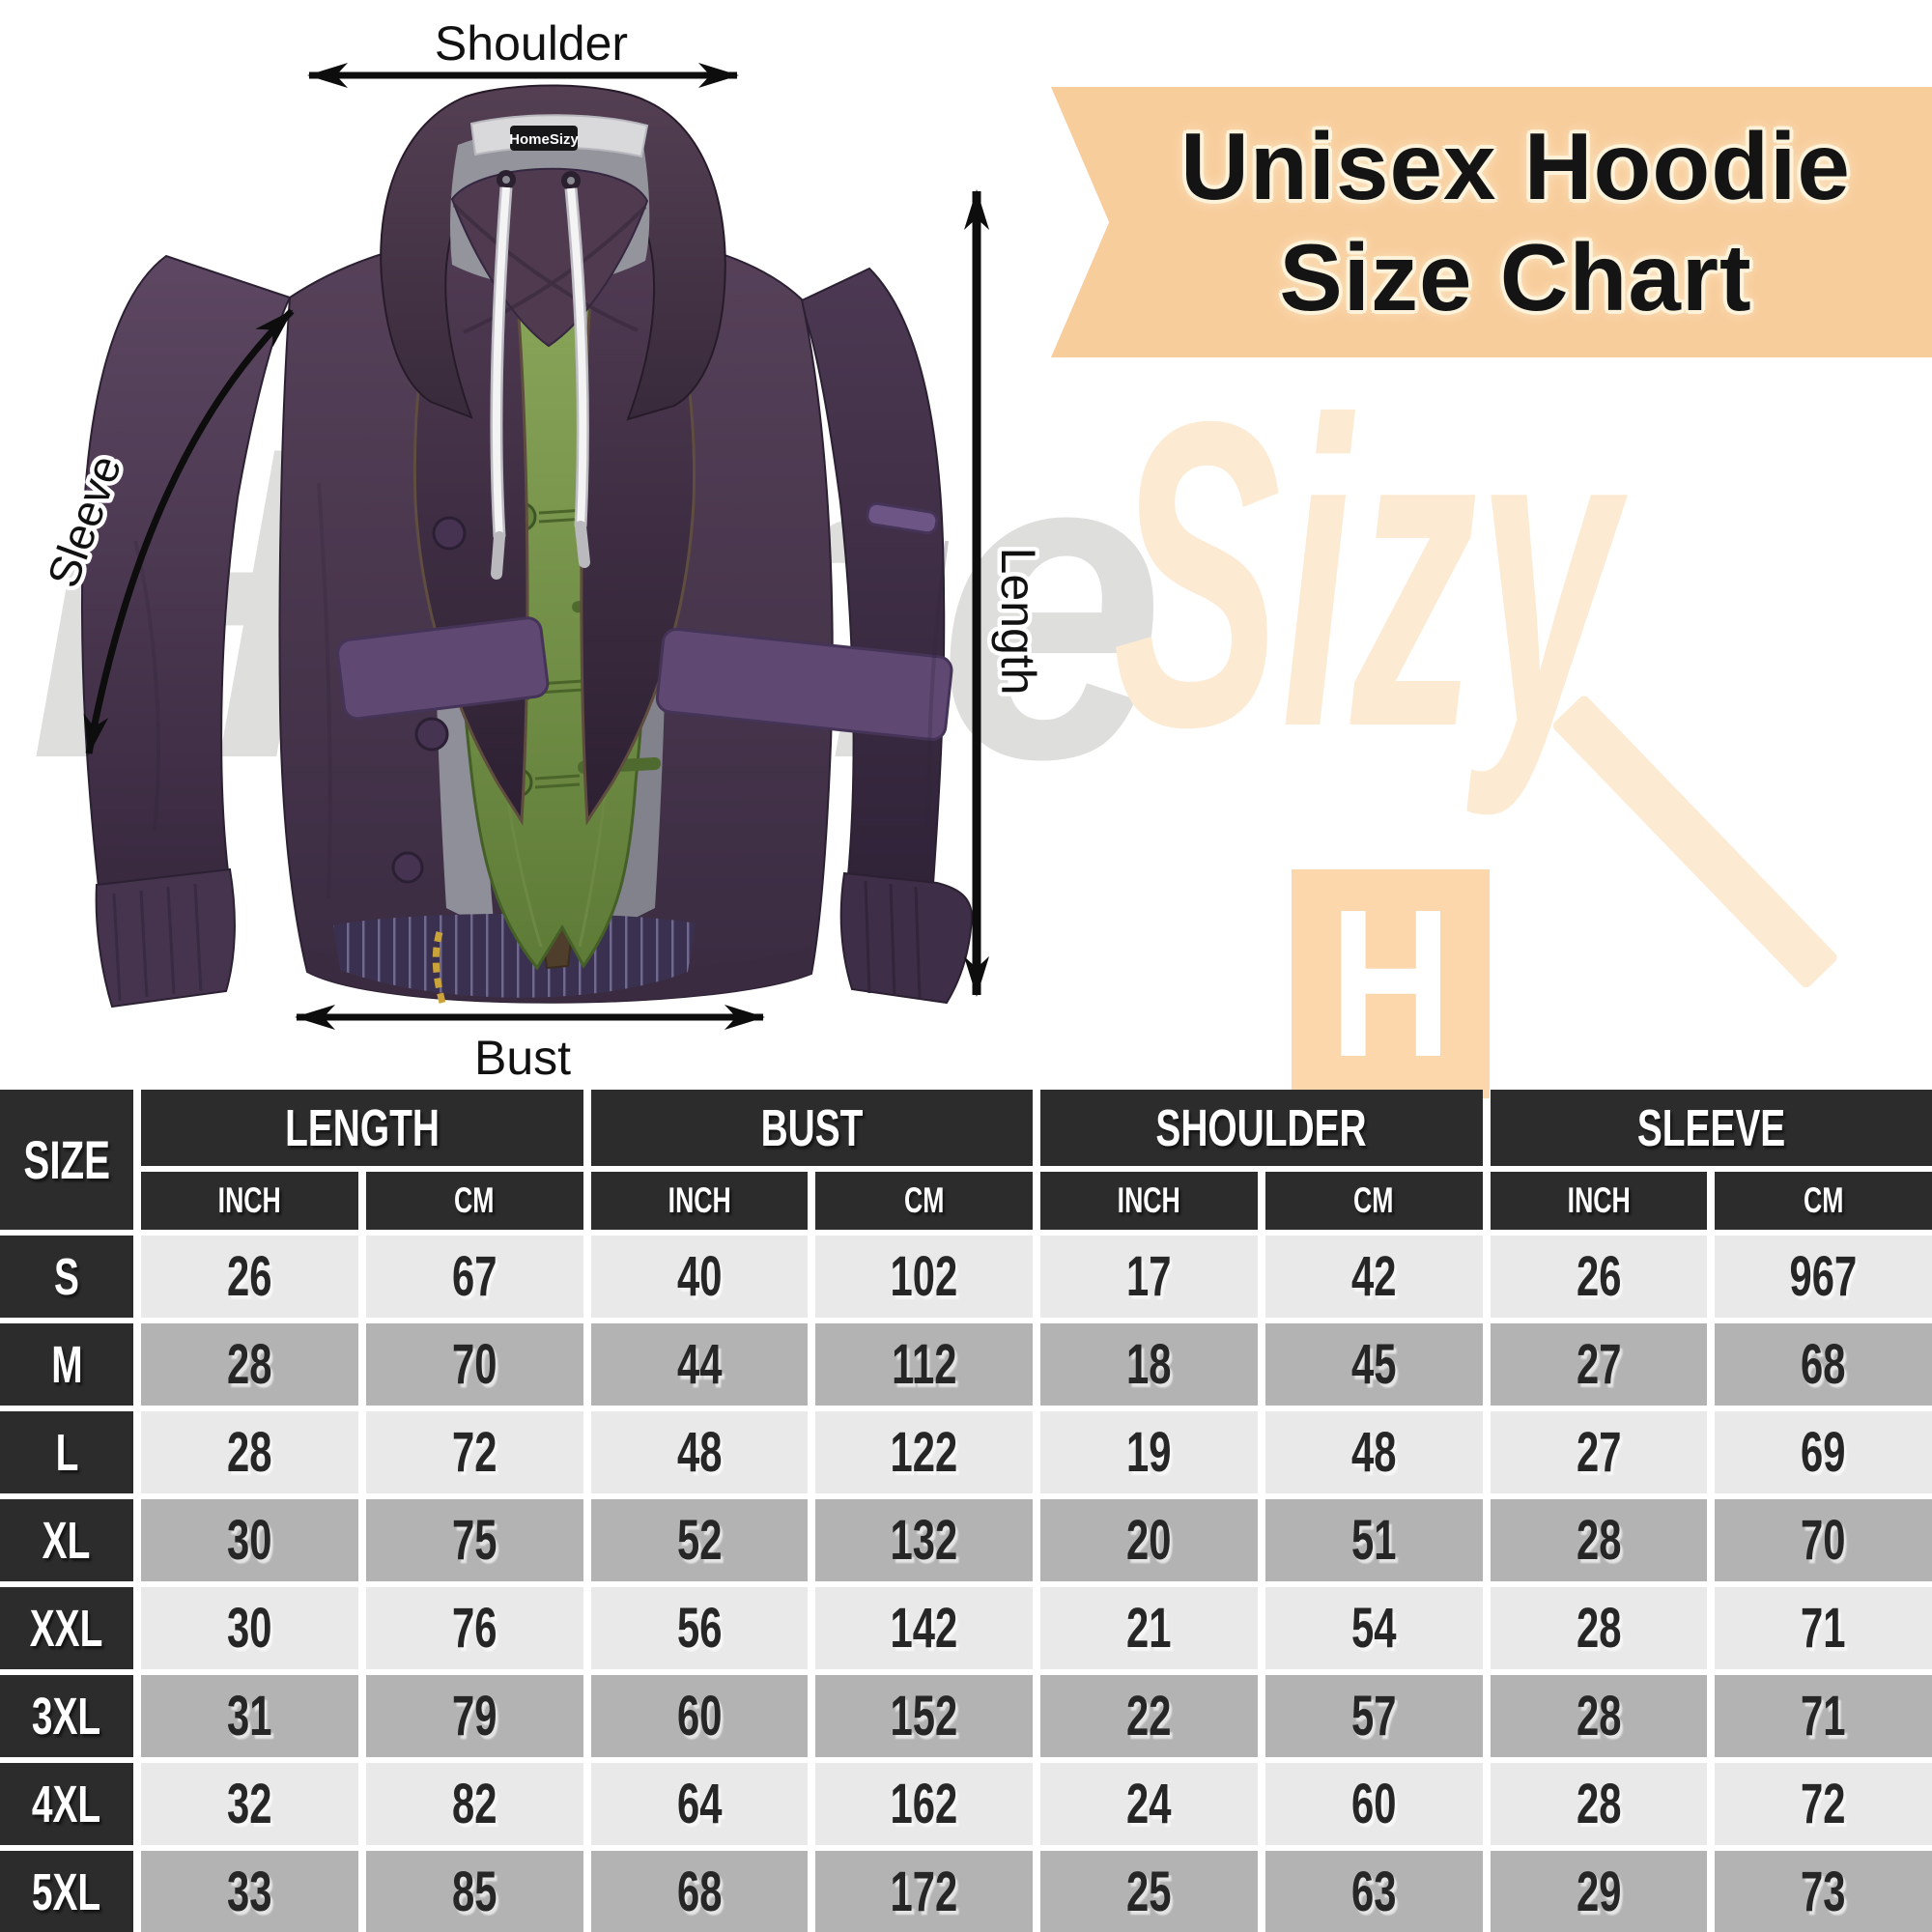 The height and width of the screenshot is (1932, 1932). What do you see at coordinates (1823, 1452) in the screenshot?
I see `value-cell: 69` at bounding box center [1823, 1452].